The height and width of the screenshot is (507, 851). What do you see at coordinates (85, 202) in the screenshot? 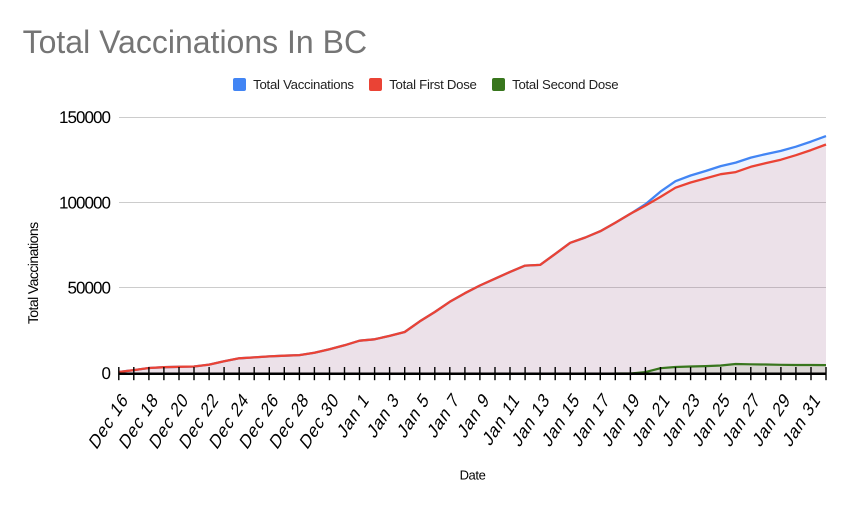
I see `svg-text: 100000` at bounding box center [85, 202].